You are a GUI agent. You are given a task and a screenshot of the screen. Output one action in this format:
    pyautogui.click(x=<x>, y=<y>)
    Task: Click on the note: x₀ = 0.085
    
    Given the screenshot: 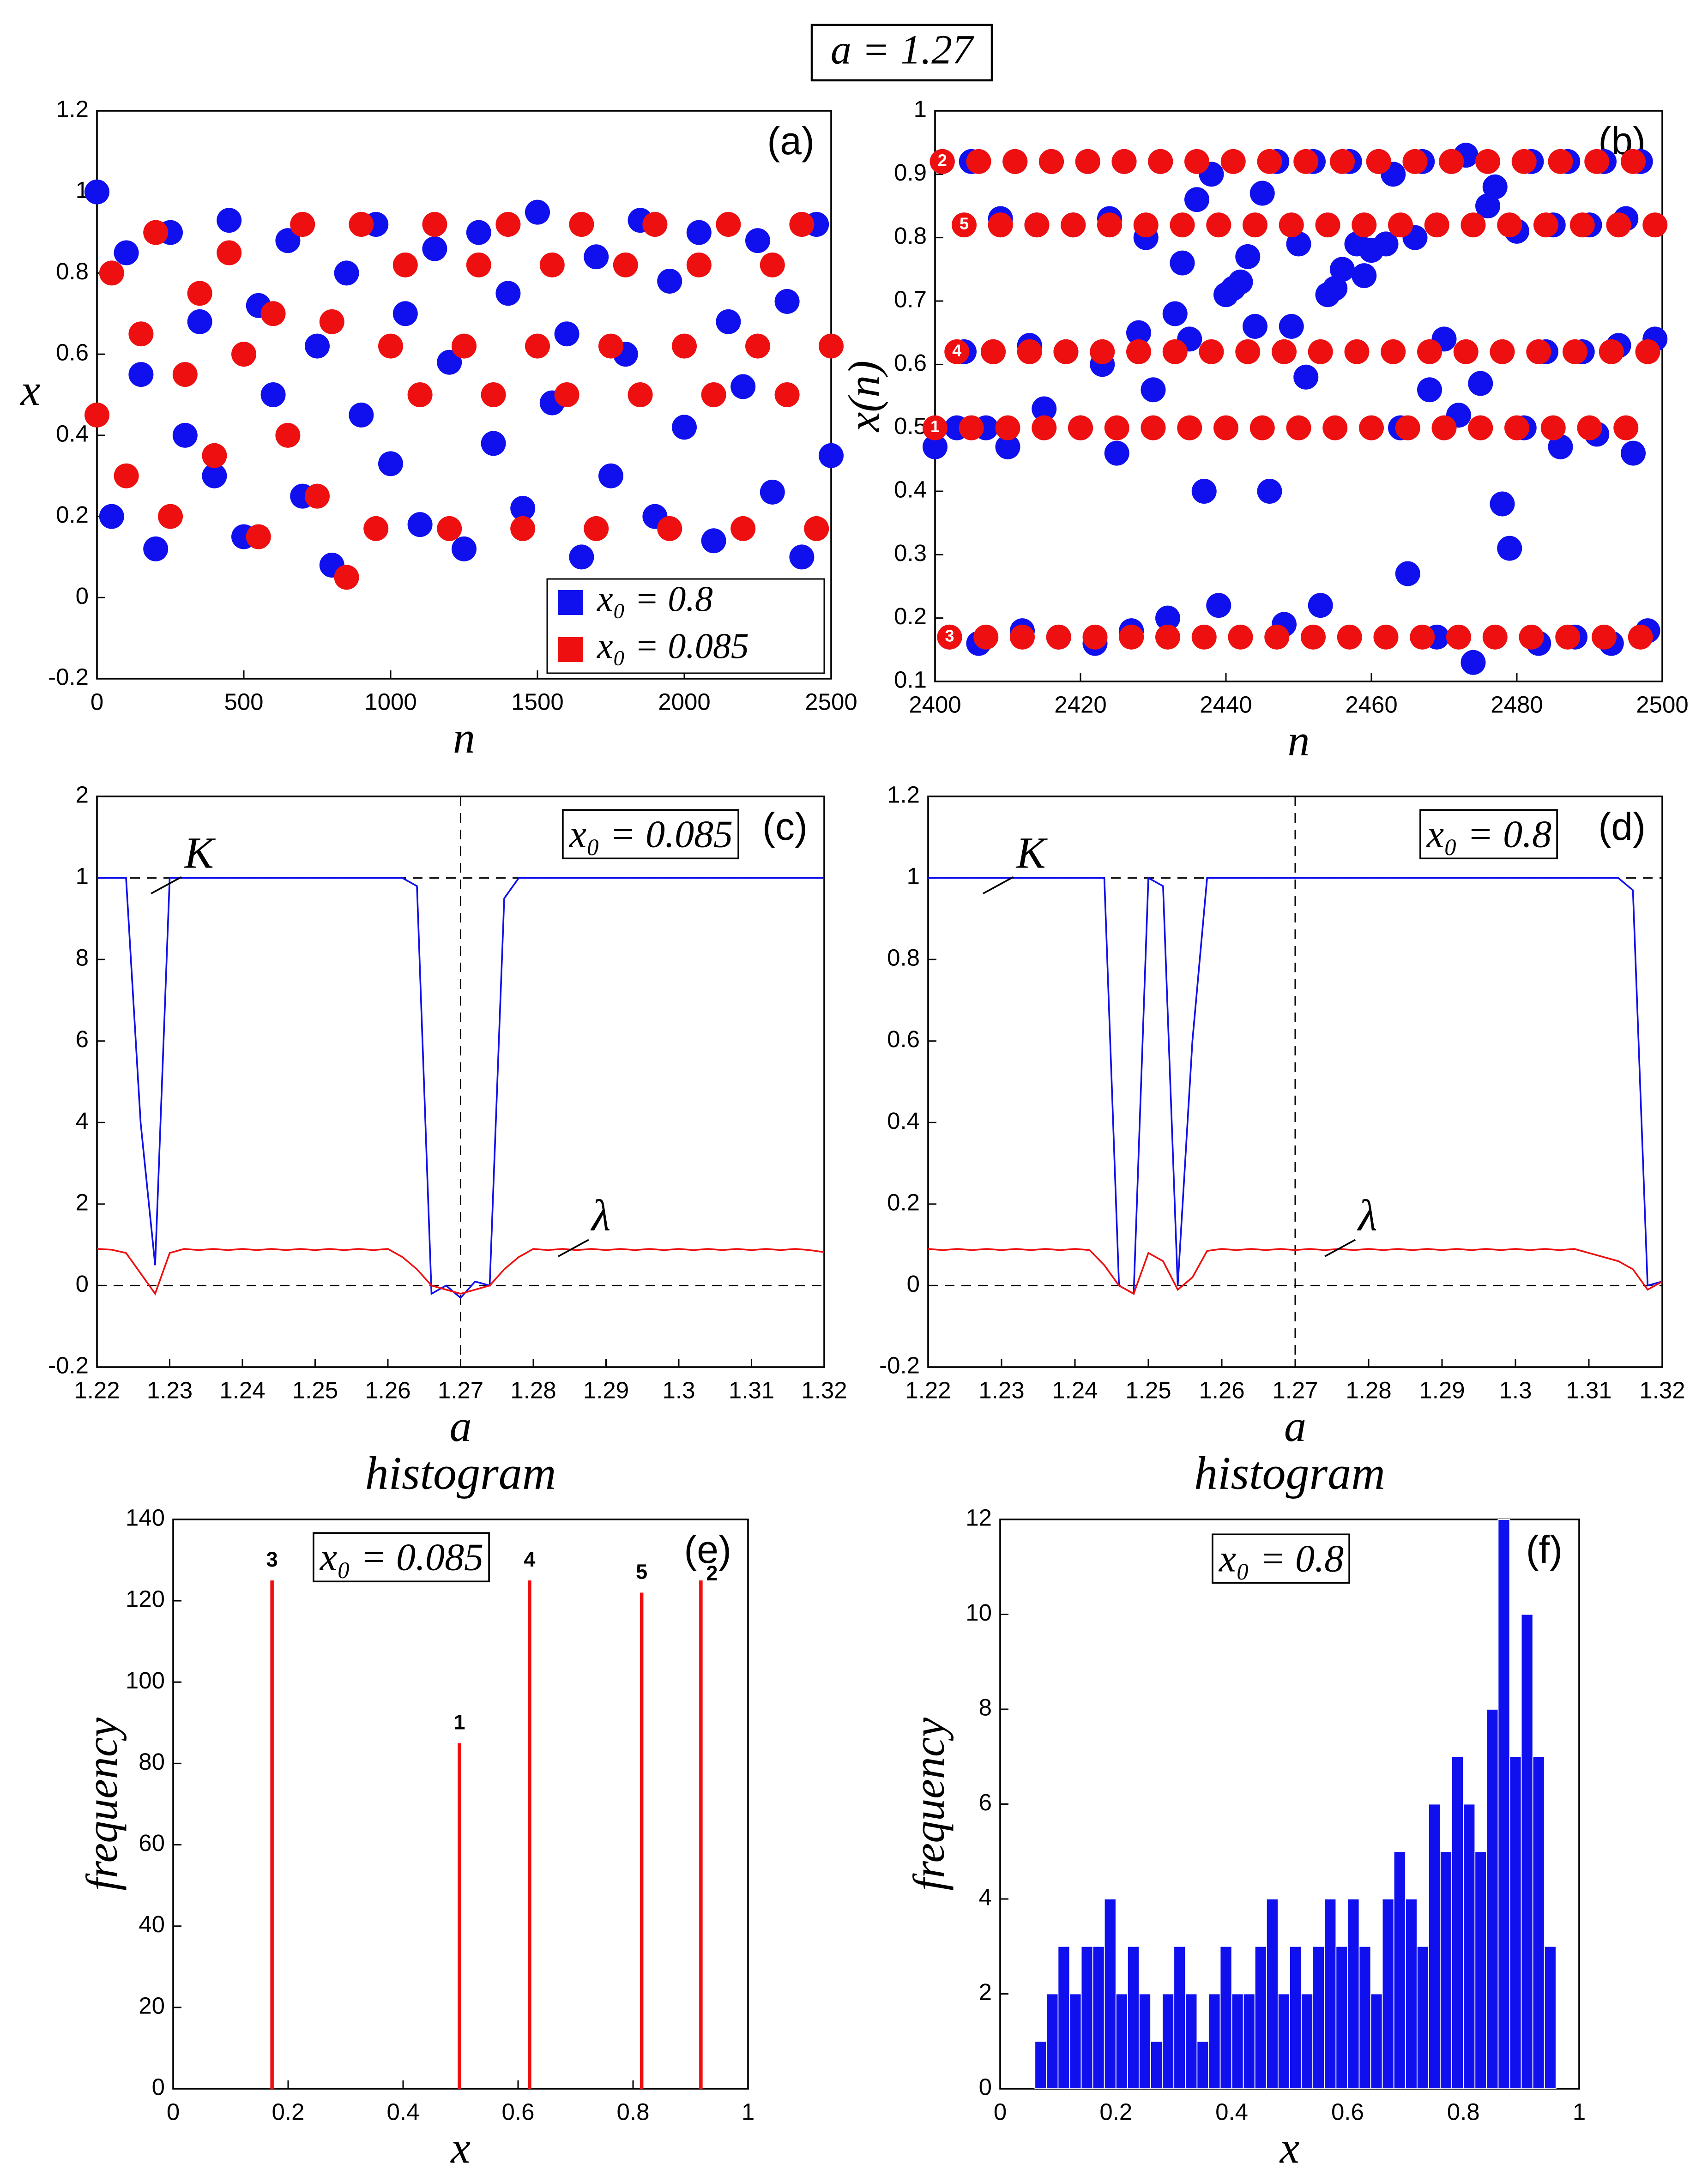 What is the action you would take?
    pyautogui.click(x=401, y=1557)
    